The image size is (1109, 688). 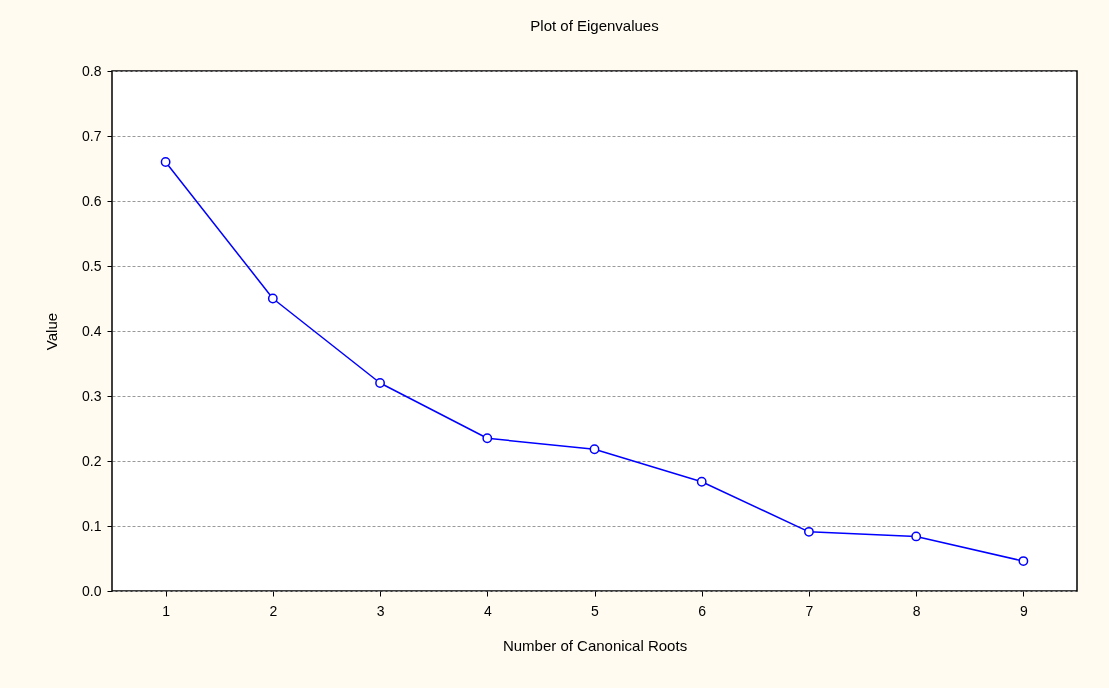 I want to click on x-tick-label: 9, so click(x=1023, y=610).